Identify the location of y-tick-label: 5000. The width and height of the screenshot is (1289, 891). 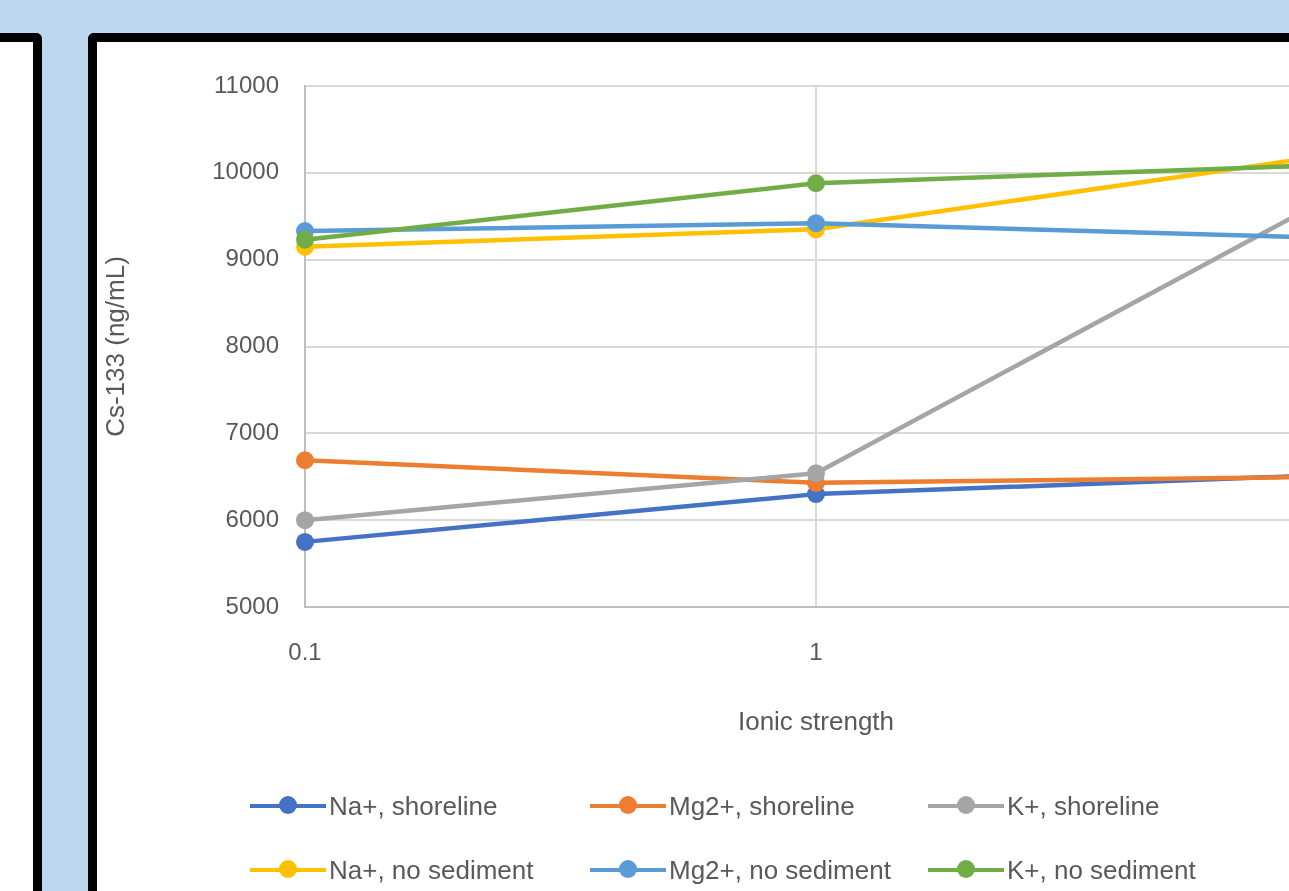
(252, 605).